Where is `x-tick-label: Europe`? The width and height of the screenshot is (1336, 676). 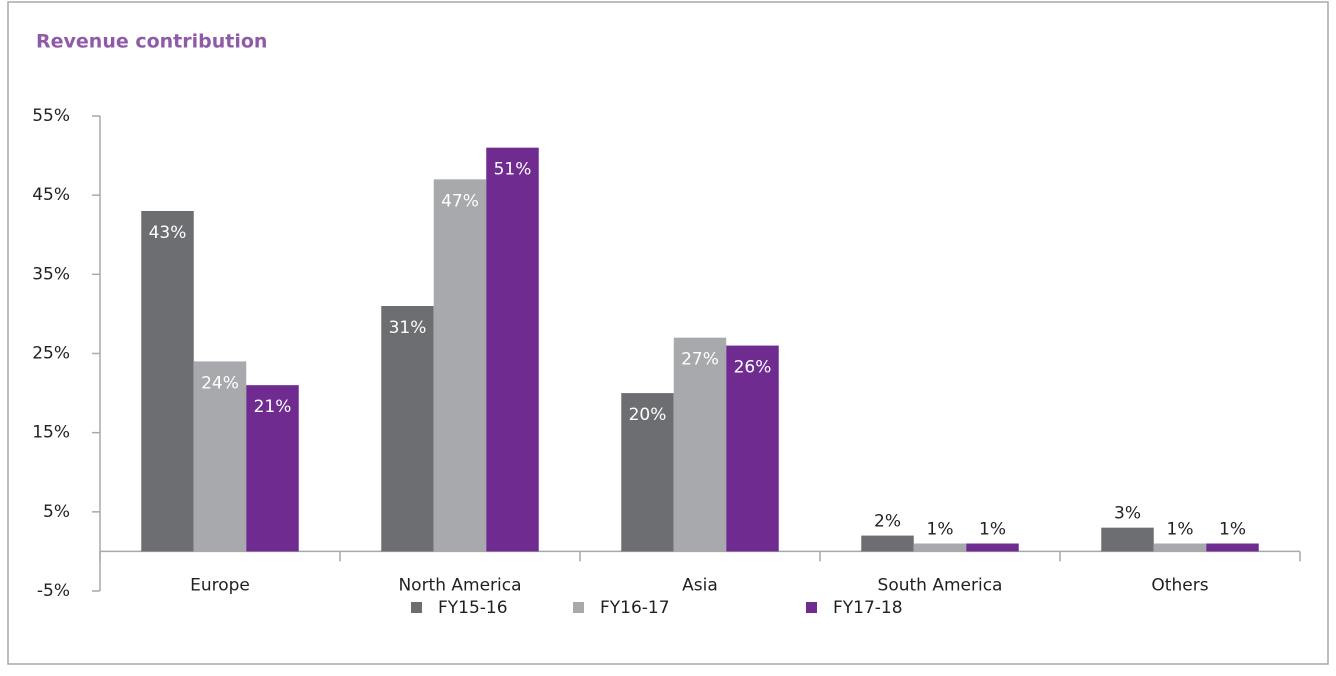 x-tick-label: Europe is located at coordinates (220, 585).